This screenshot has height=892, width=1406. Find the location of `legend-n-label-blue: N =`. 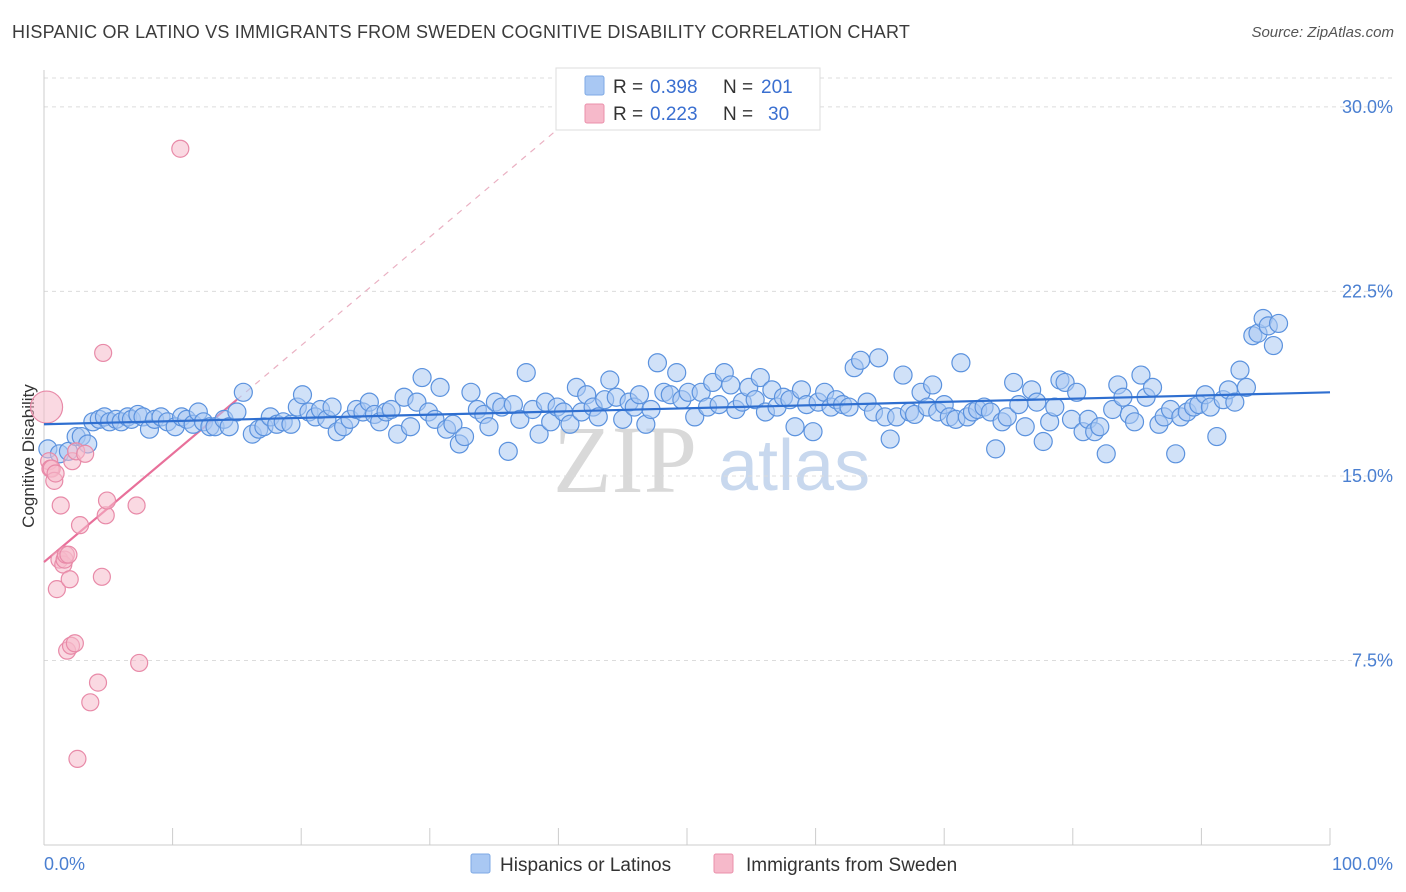

legend-n-label-blue: N = is located at coordinates (738, 87).